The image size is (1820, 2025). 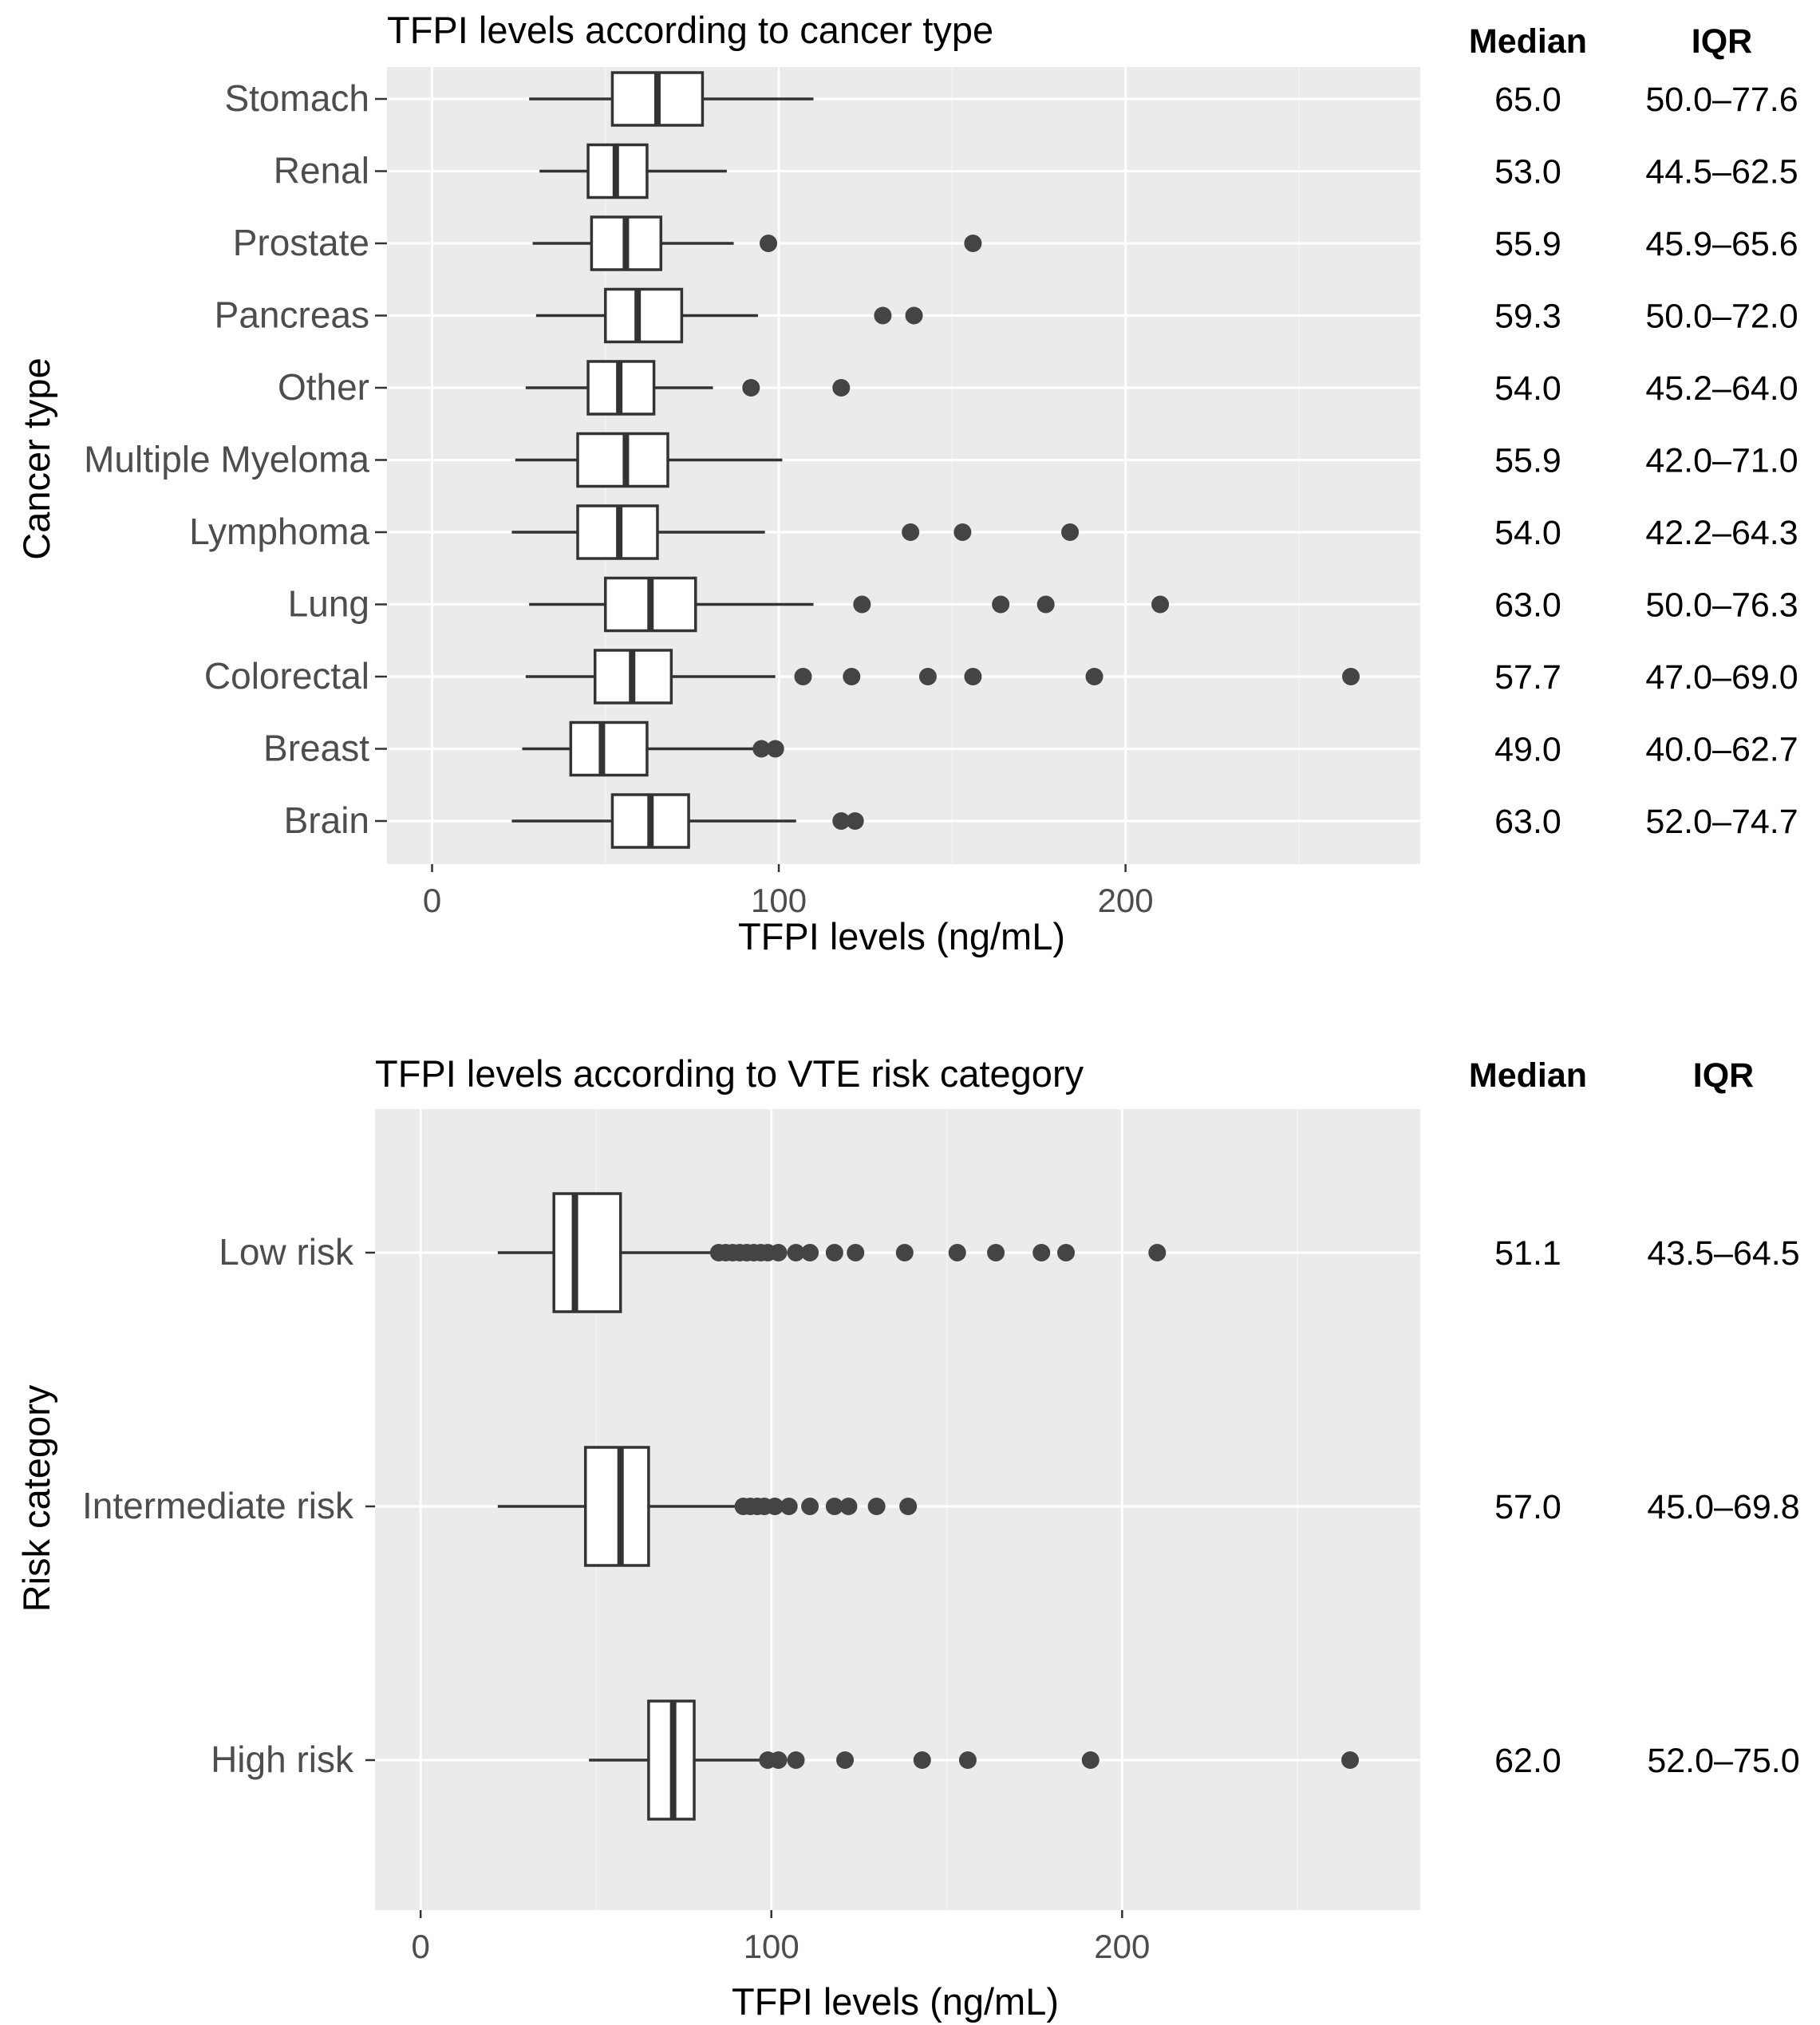 What do you see at coordinates (296, 98) in the screenshot?
I see `y-tick-label: Stomach` at bounding box center [296, 98].